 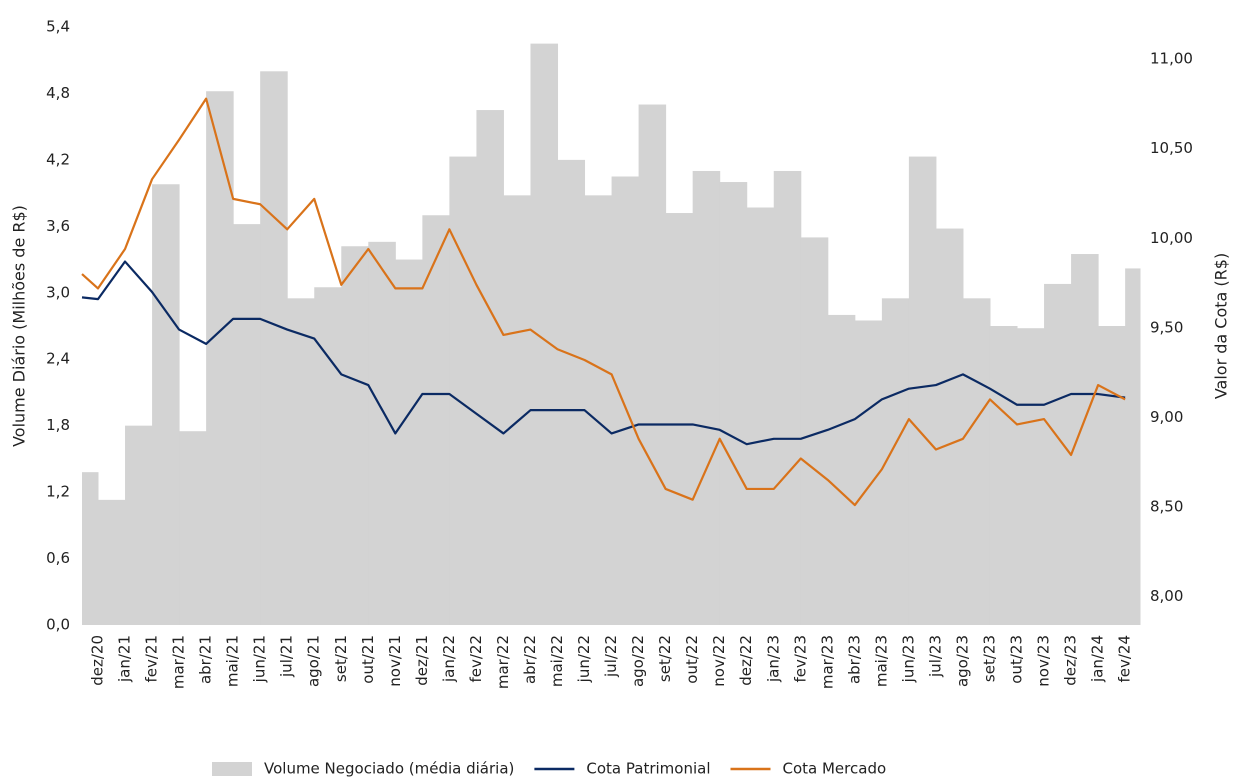 What do you see at coordinates (314, 661) in the screenshot?
I see `x-tick-label: ago/21` at bounding box center [314, 661].